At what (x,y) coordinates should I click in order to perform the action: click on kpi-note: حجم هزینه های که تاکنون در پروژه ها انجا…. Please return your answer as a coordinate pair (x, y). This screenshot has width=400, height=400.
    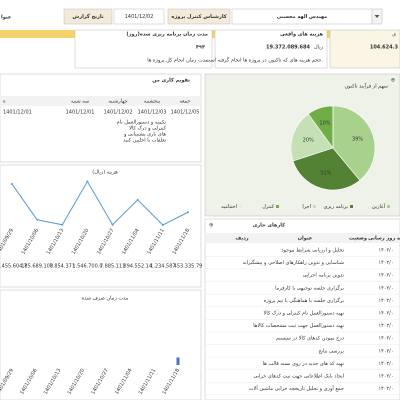
    Looking at the image, I should click on (264, 60).